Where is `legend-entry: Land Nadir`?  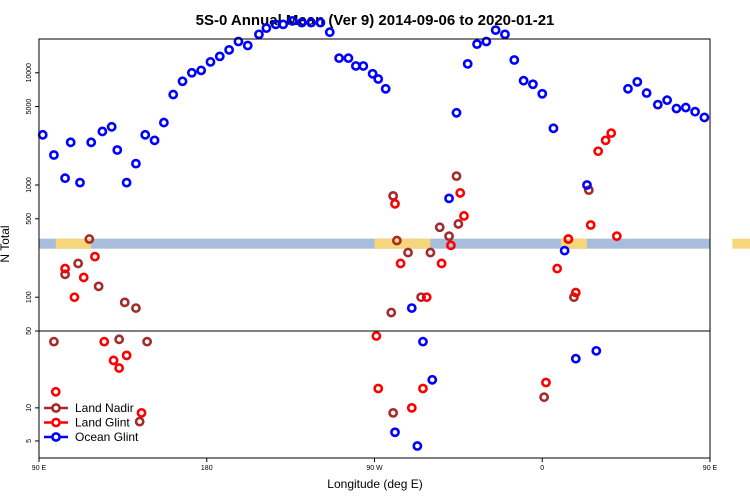
legend-entry: Land Nadir is located at coordinates (89, 408).